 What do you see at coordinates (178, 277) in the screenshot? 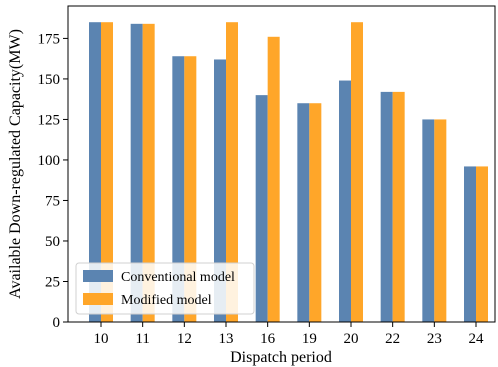
I see `legend-label-conventional: Conventional model` at bounding box center [178, 277].